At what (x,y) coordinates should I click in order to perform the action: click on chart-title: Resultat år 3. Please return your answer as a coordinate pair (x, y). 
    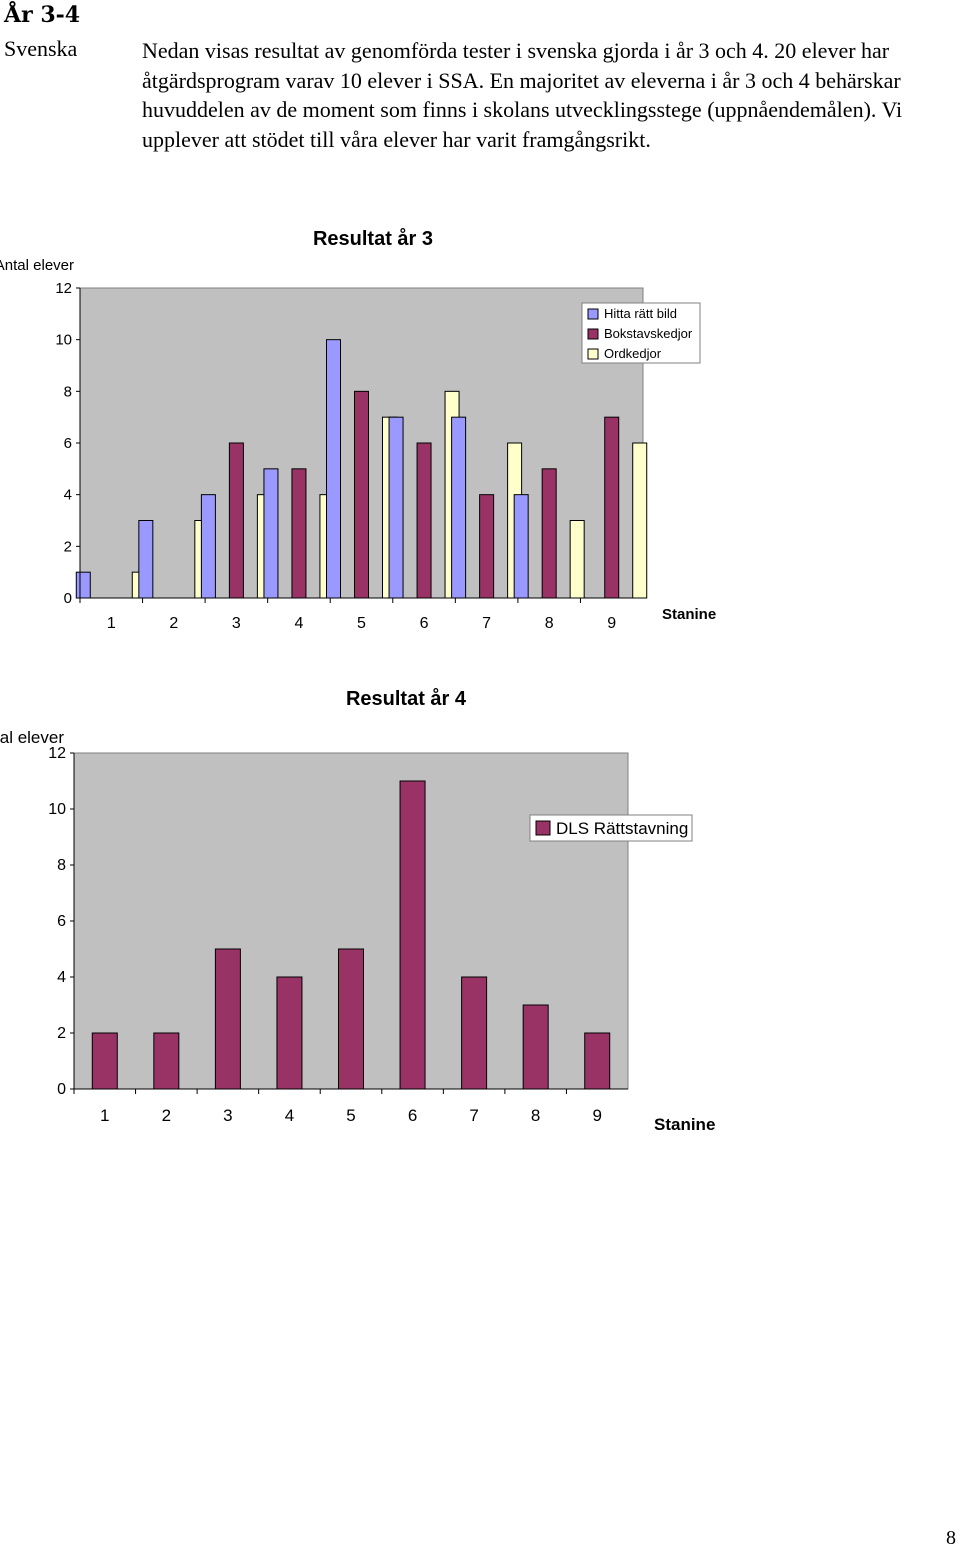
    Looking at the image, I should click on (373, 238).